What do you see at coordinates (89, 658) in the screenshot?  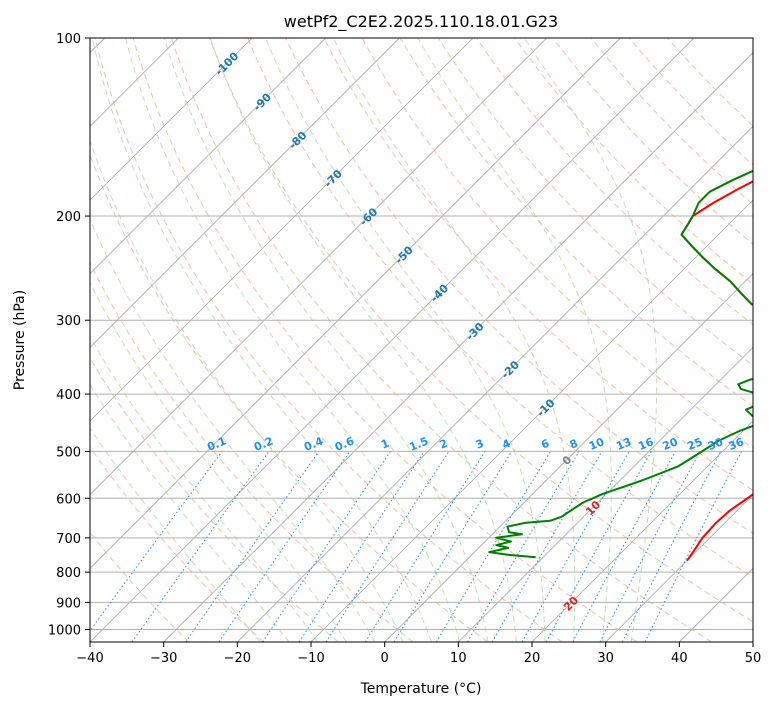 I see `x-tick-label: −40` at bounding box center [89, 658].